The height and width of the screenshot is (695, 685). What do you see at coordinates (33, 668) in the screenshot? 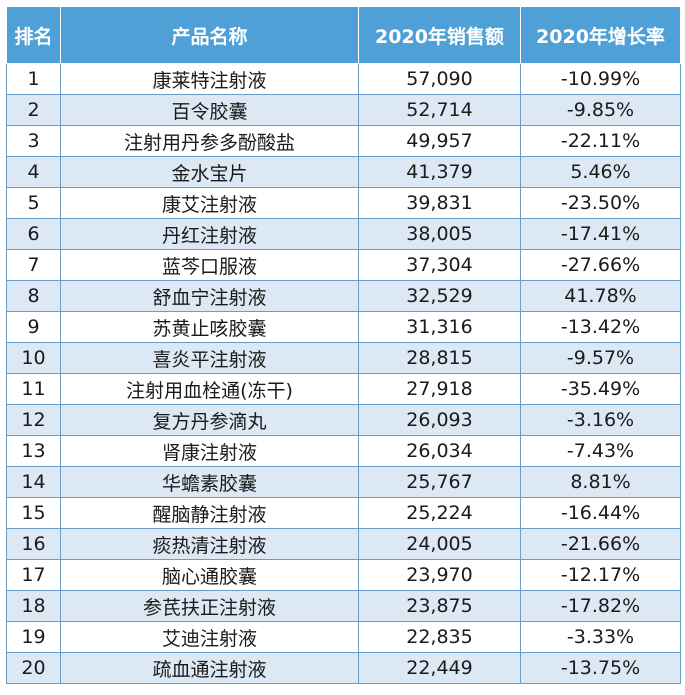
I see `cell-rank: 20` at bounding box center [33, 668].